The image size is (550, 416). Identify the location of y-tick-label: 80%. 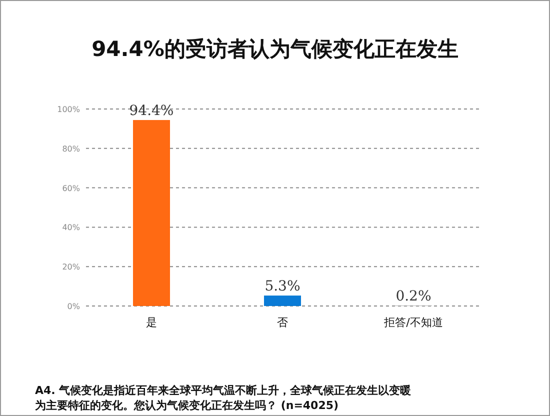
(71, 149).